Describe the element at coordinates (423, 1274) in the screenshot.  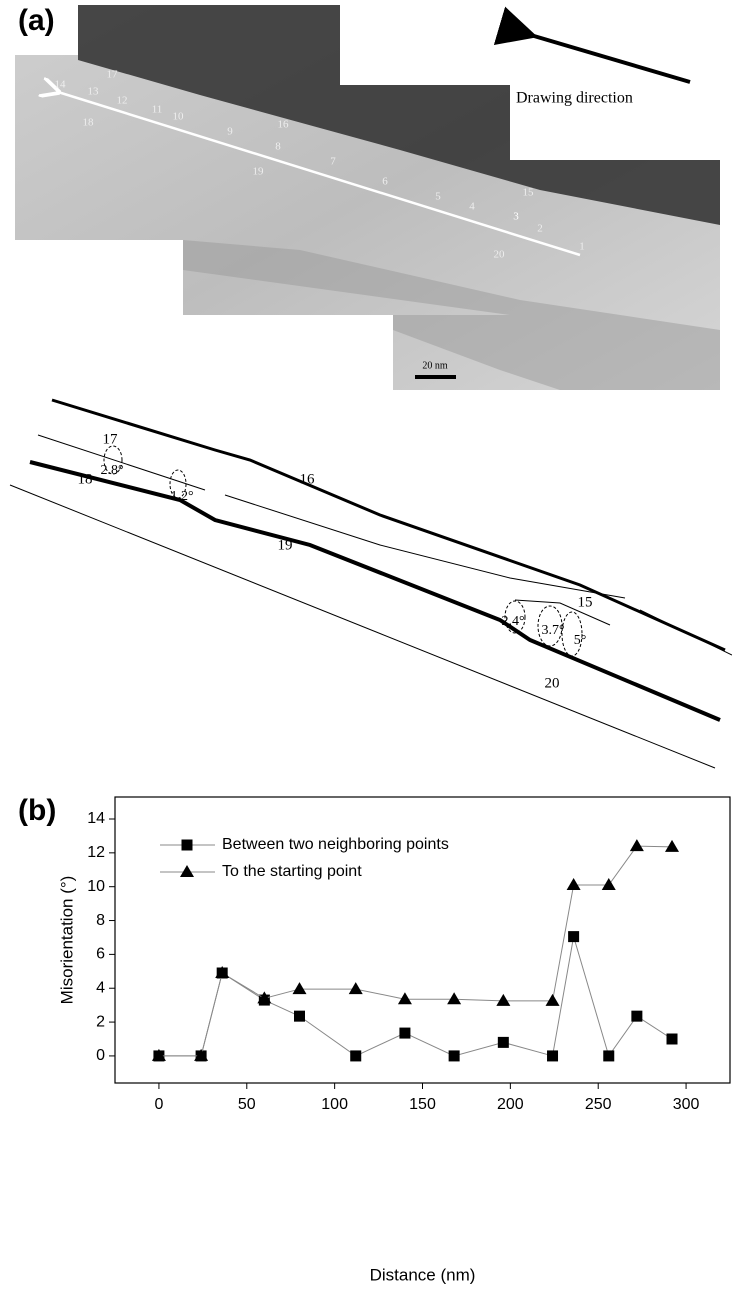
I see `x-axis-label: Distance (nm)` at that location.